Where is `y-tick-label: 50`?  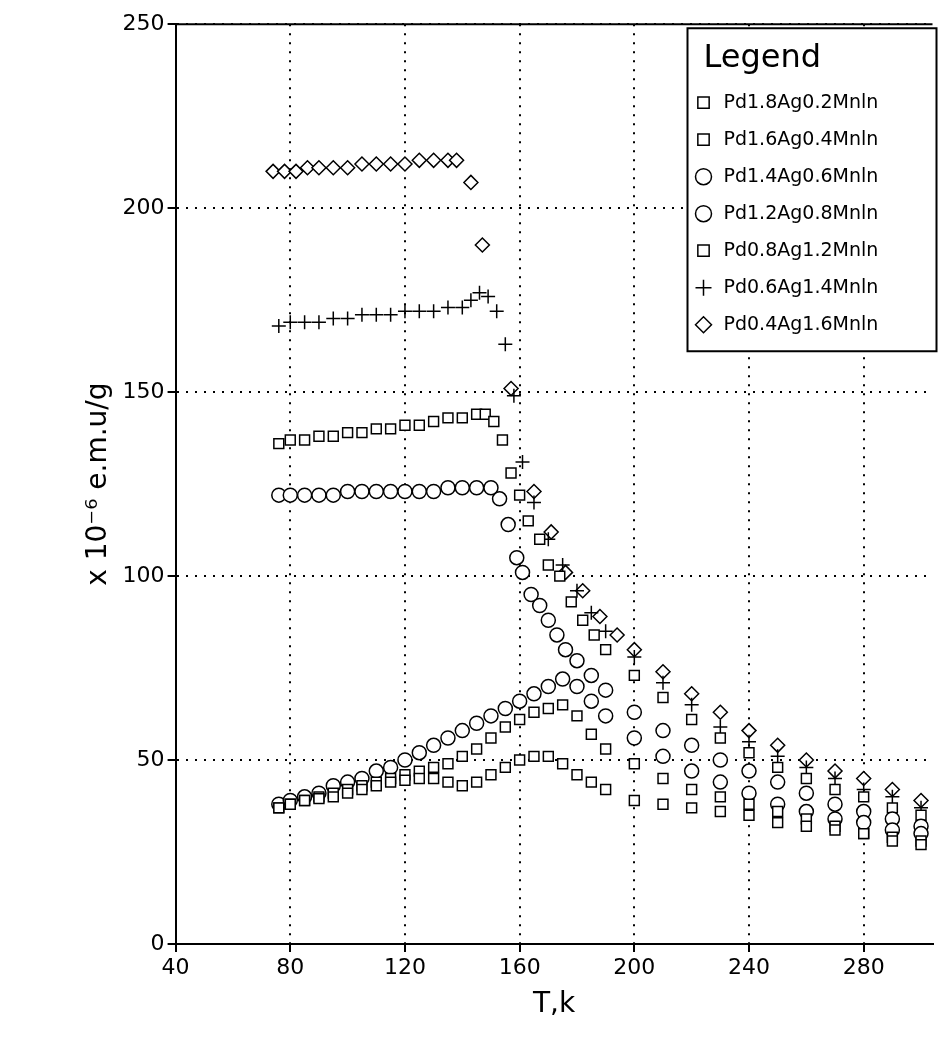
y-tick-label: 50 is located at coordinates (150, 758).